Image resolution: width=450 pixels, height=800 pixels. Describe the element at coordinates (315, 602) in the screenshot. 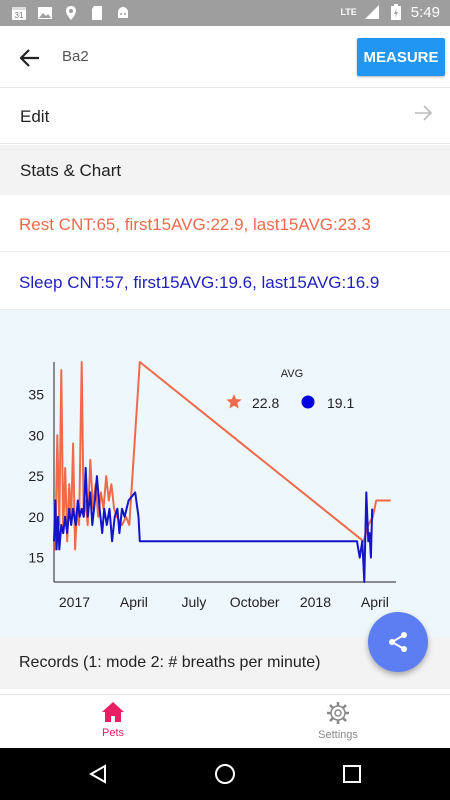

I see `x-tick-label: 2018` at that location.